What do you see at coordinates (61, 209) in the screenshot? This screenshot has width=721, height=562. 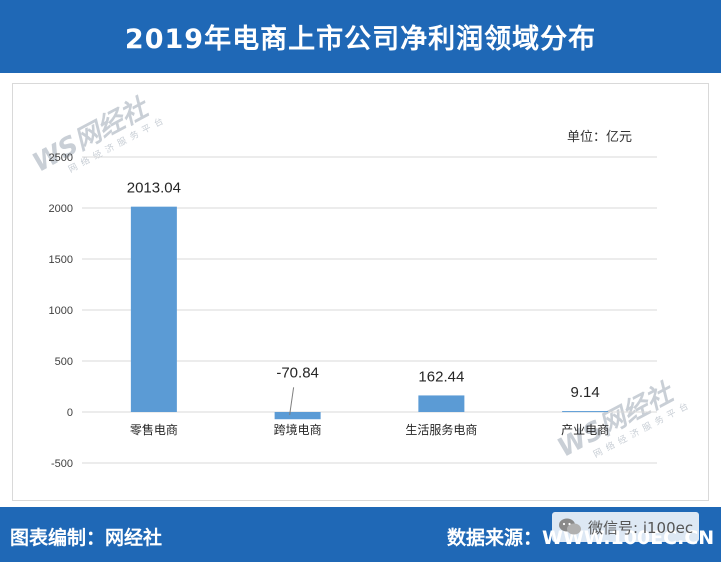 I see `y-tick-label: 2000` at bounding box center [61, 209].